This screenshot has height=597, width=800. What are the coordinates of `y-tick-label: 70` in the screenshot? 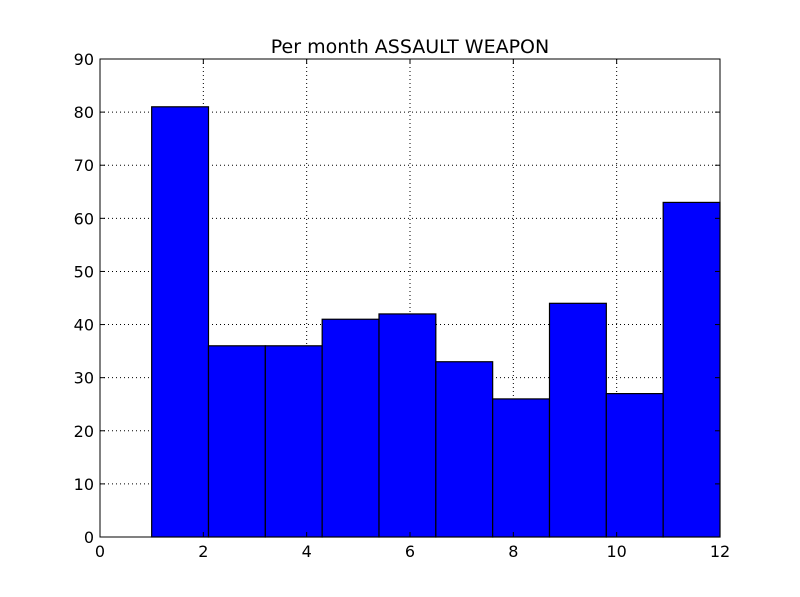 It's located at (84, 165).